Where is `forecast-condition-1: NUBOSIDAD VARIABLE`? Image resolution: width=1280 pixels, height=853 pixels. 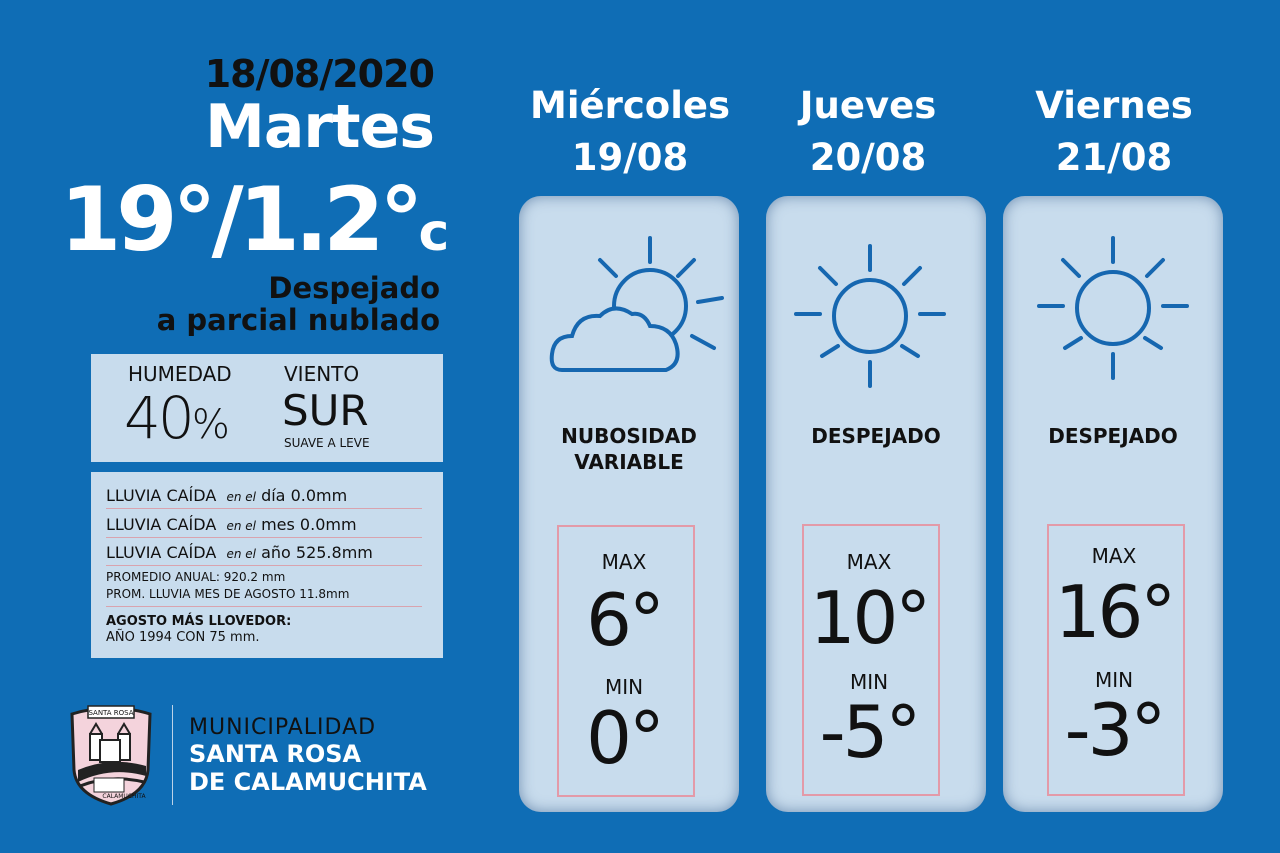 forecast-condition-1: NUBOSIDAD VARIABLE is located at coordinates (629, 449).